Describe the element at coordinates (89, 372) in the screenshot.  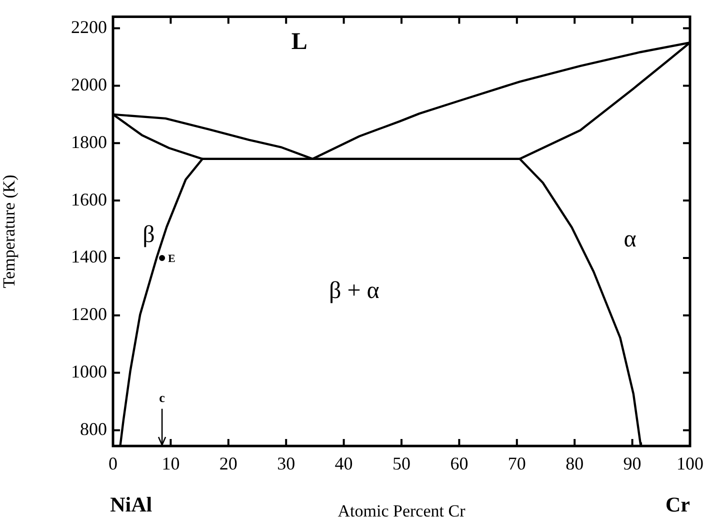
I see `y-tick-label: 1000` at that location.